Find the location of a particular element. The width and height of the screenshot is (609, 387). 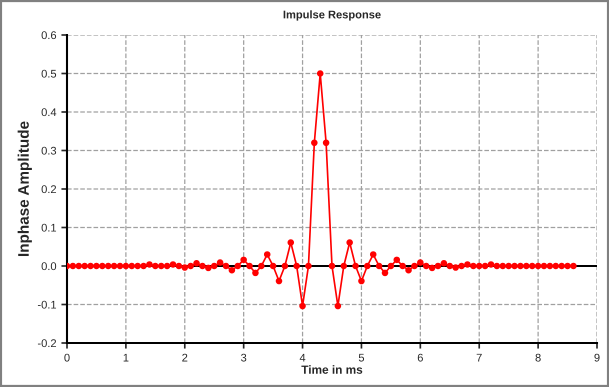

x-axis-title: Time in ms is located at coordinates (331, 369).